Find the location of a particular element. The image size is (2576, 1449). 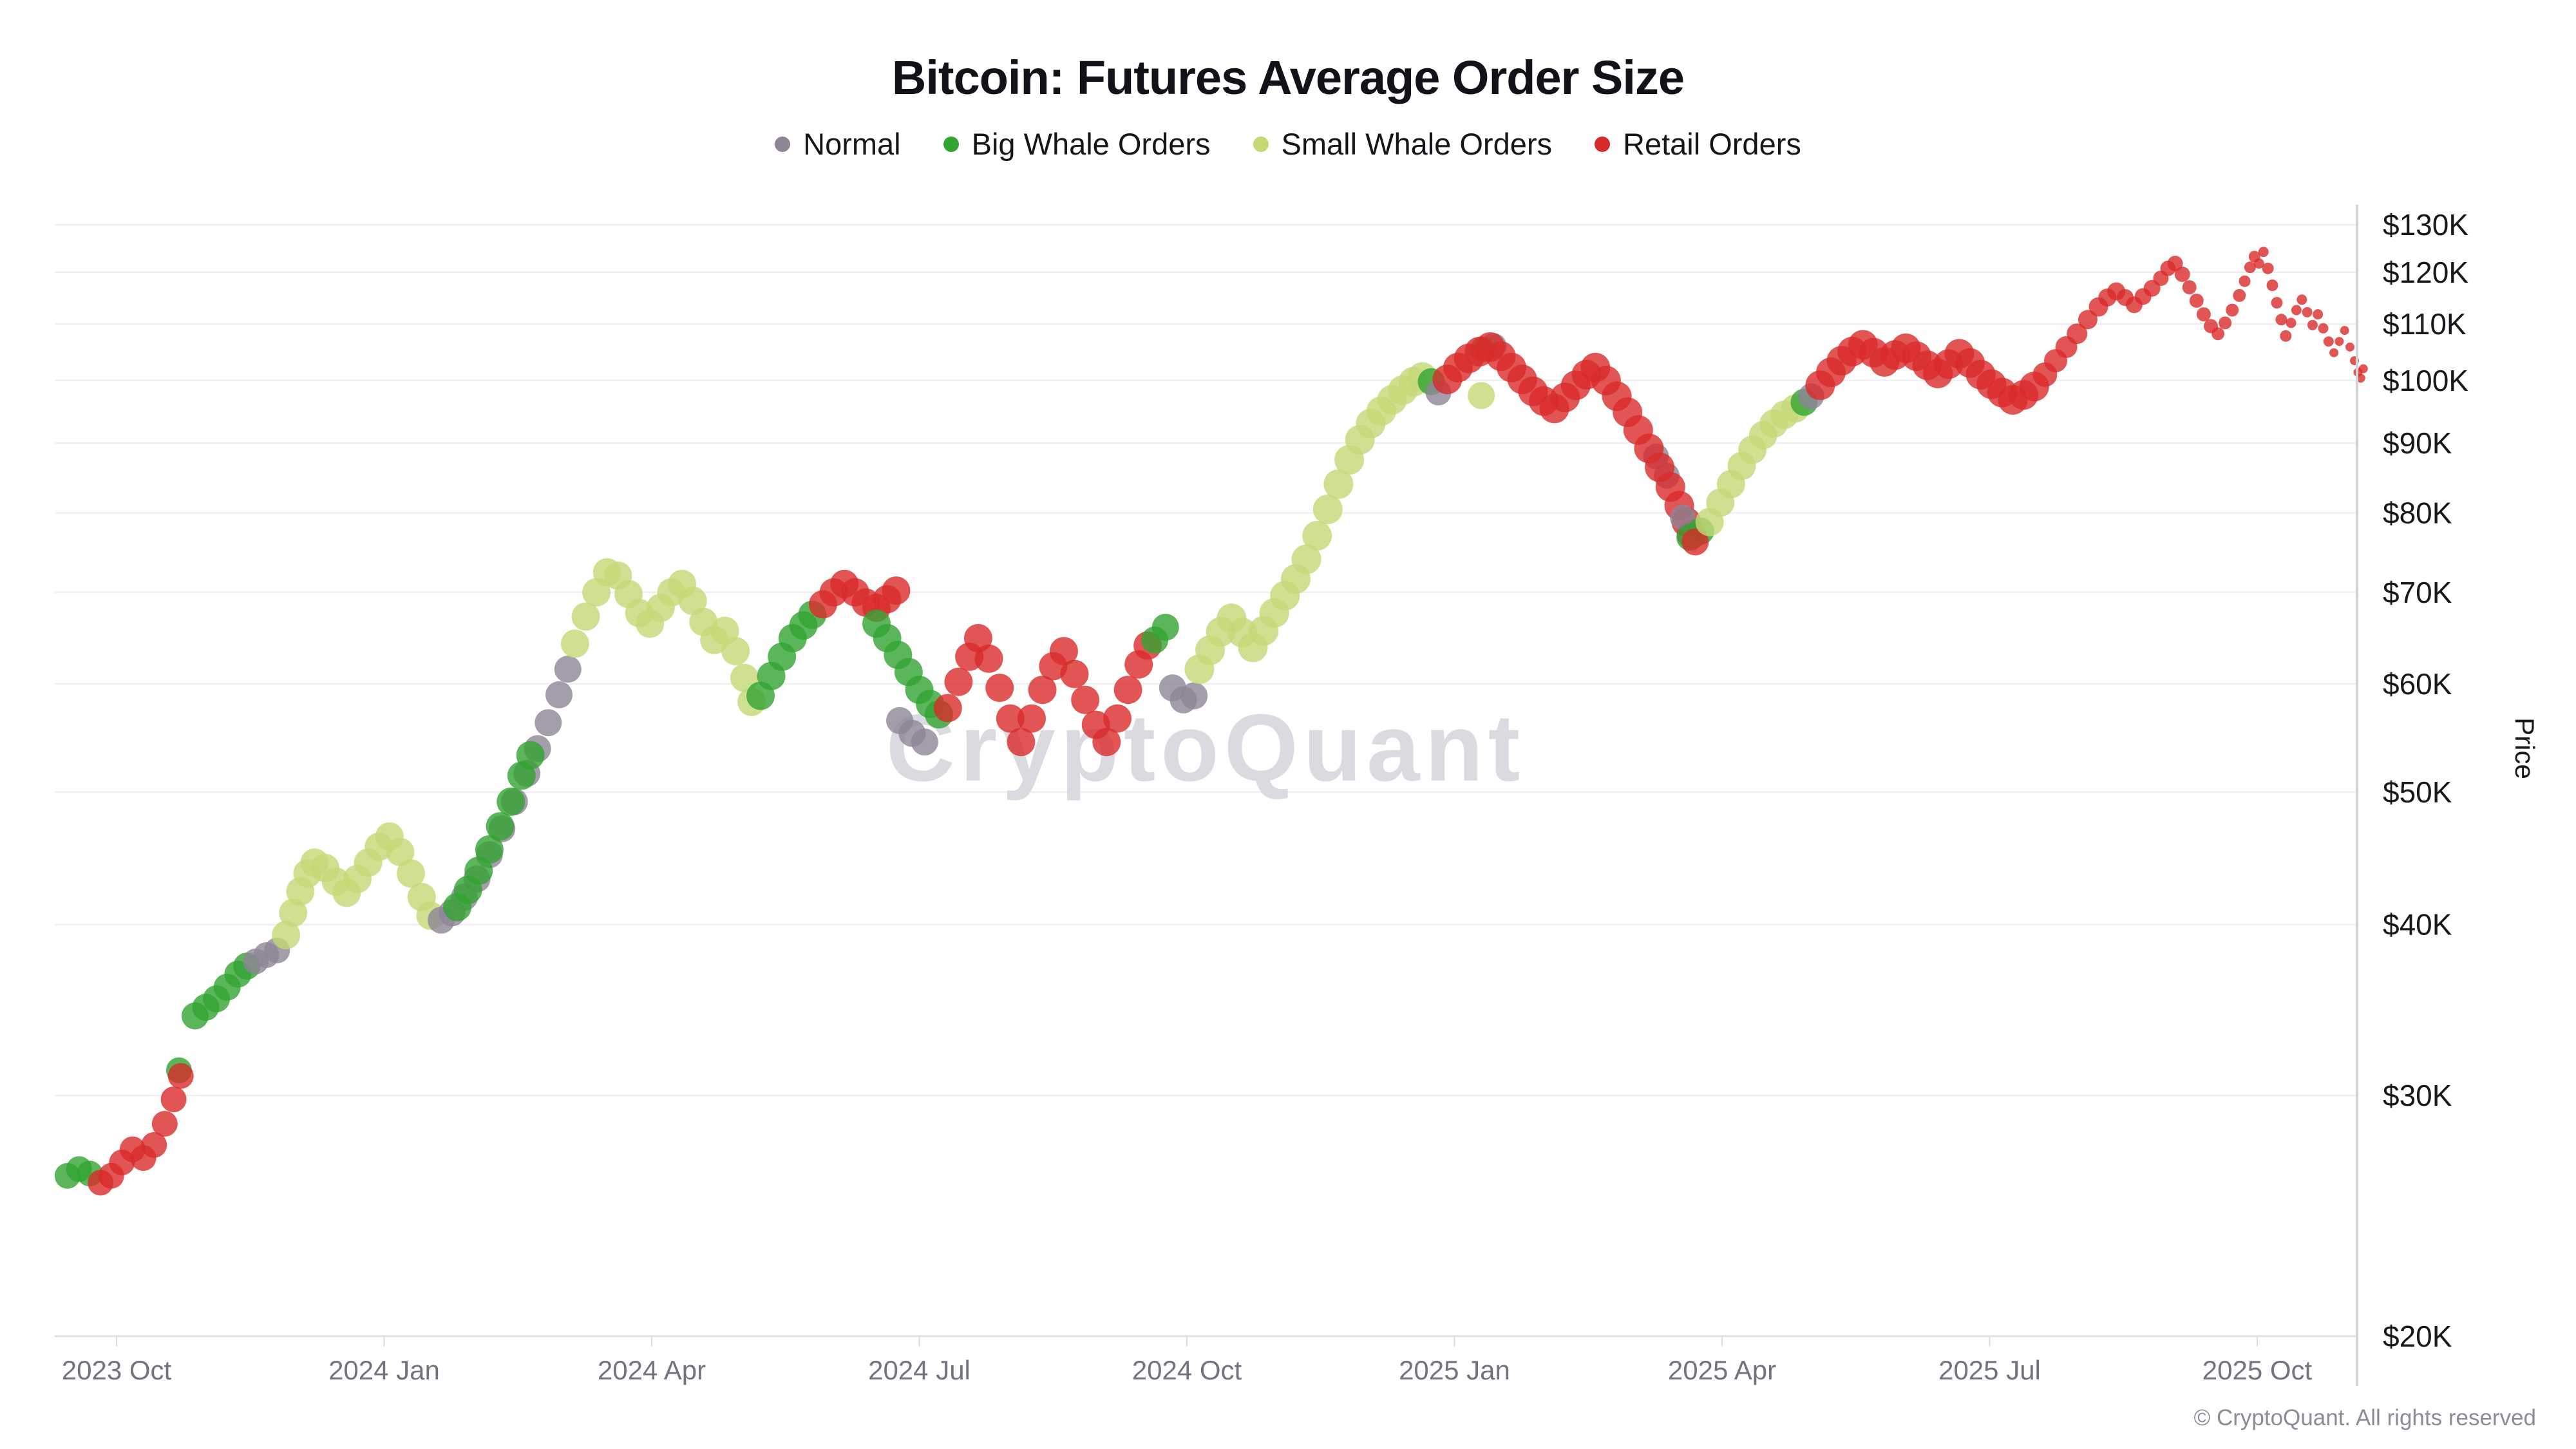

y-tick-label: $80K is located at coordinates (2417, 513).